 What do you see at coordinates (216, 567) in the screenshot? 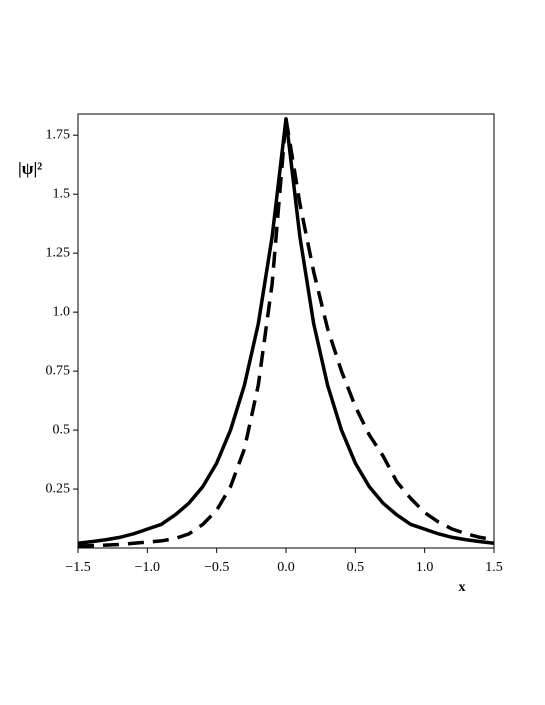
I see `x-tick-label: −0.5` at bounding box center [216, 567].